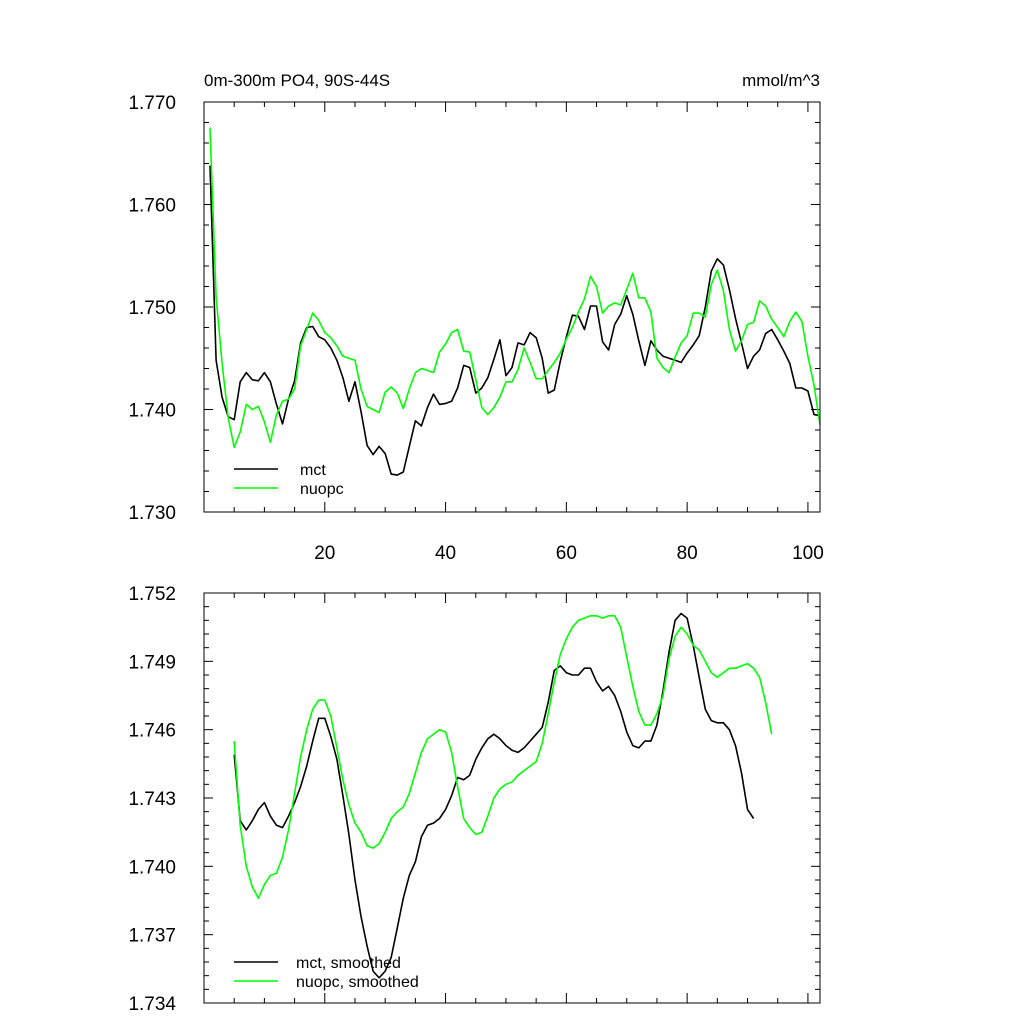 The height and width of the screenshot is (1024, 1024). What do you see at coordinates (152, 308) in the screenshot?
I see `y-tick-label: 1.750` at bounding box center [152, 308].